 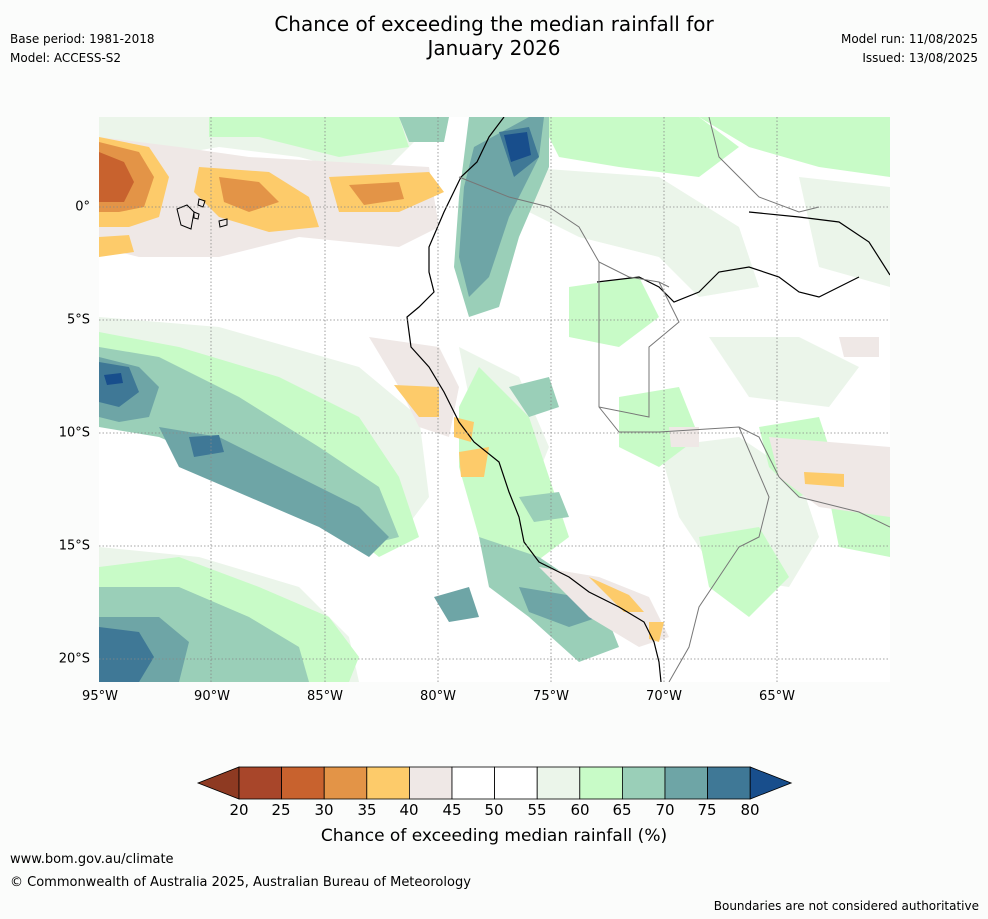 I want to click on colorbar-label: 45, so click(x=452, y=810).